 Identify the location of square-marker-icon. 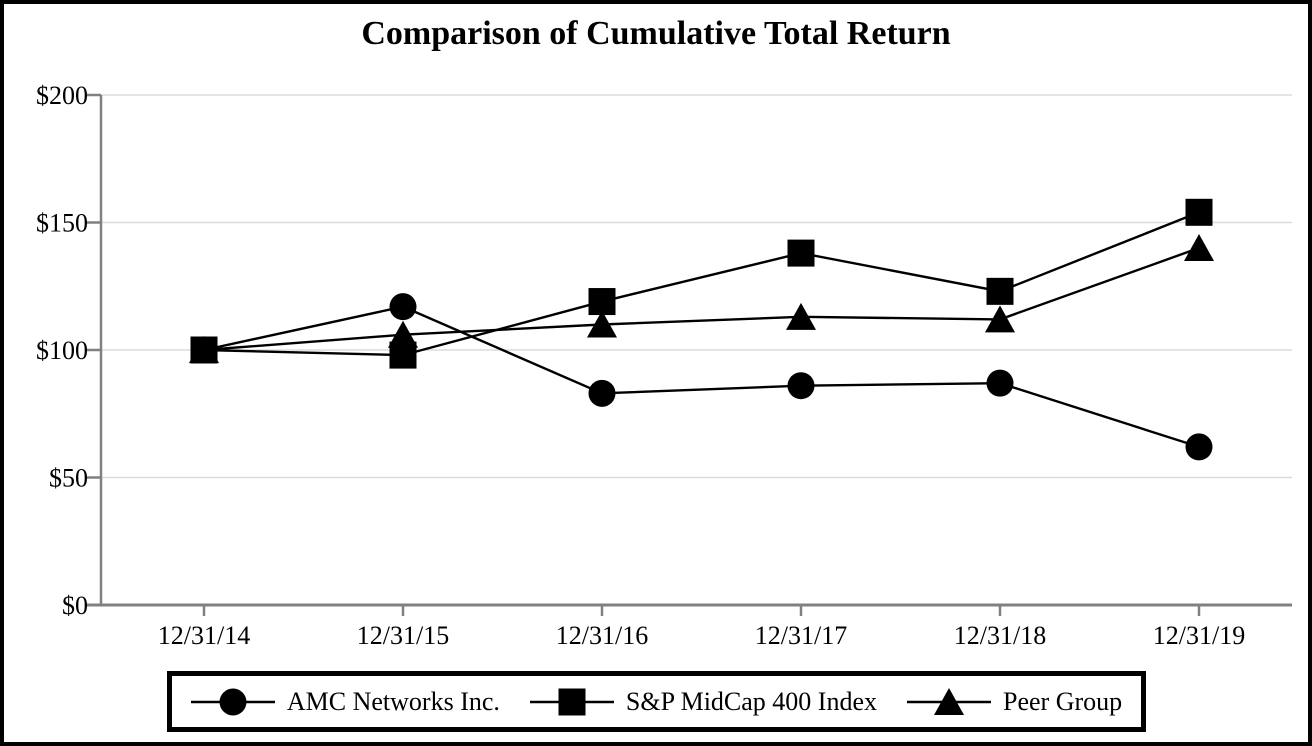
(571, 701).